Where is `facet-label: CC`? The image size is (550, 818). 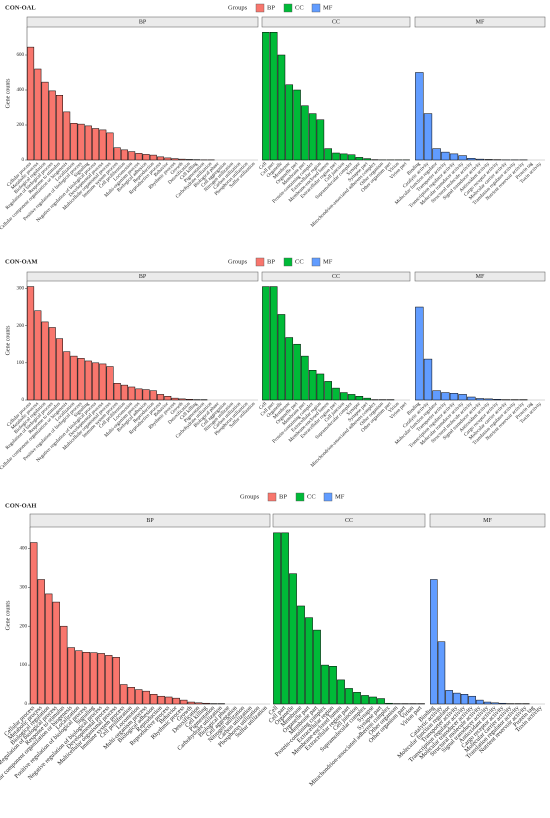
facet-label: CC is located at coordinates (336, 277).